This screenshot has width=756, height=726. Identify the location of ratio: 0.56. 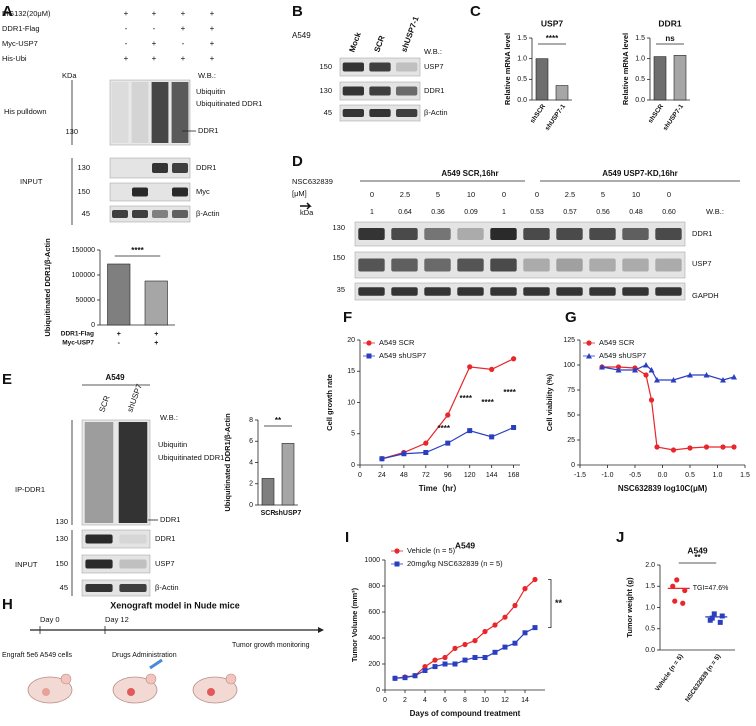
(603, 212).